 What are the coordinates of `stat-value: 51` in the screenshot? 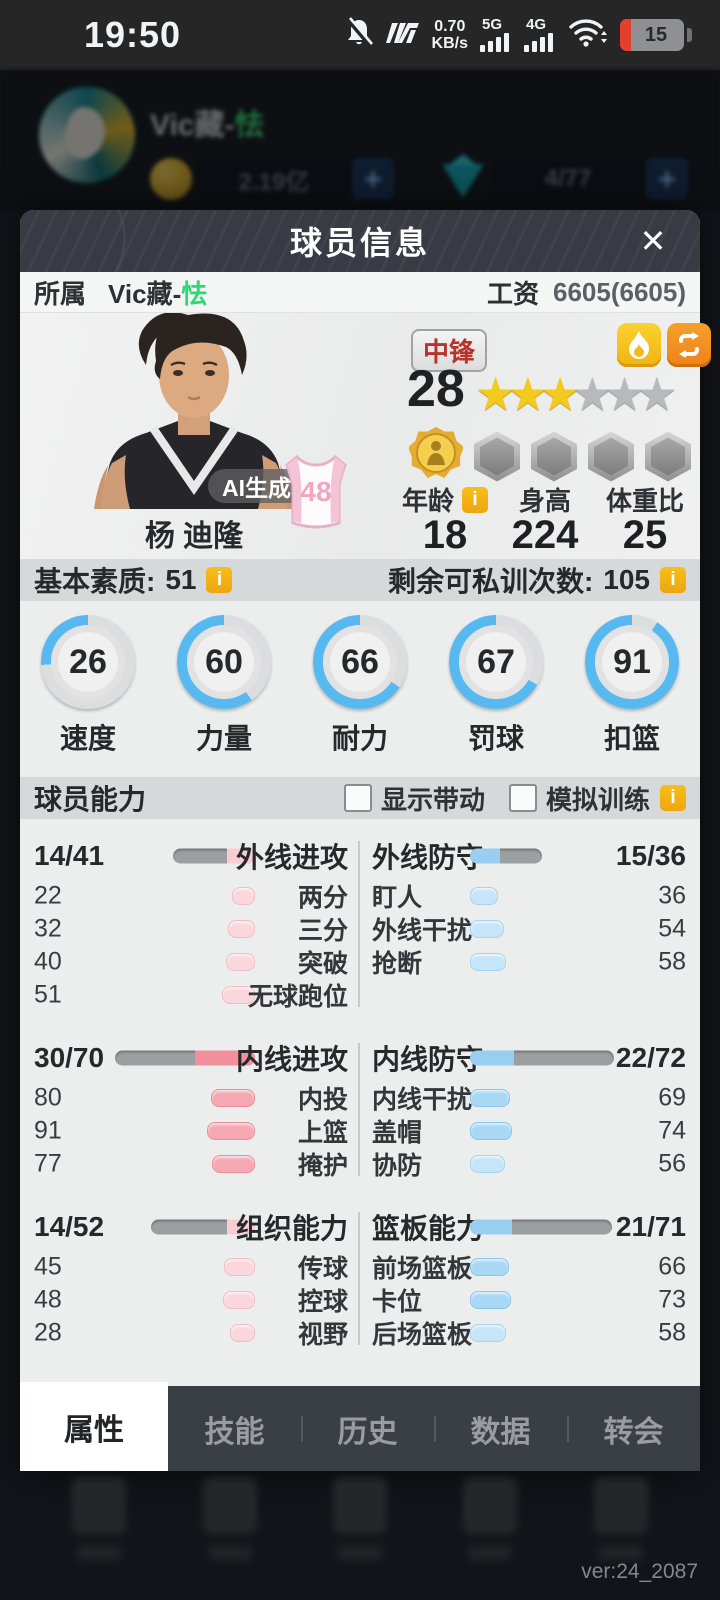 It's located at (48, 994).